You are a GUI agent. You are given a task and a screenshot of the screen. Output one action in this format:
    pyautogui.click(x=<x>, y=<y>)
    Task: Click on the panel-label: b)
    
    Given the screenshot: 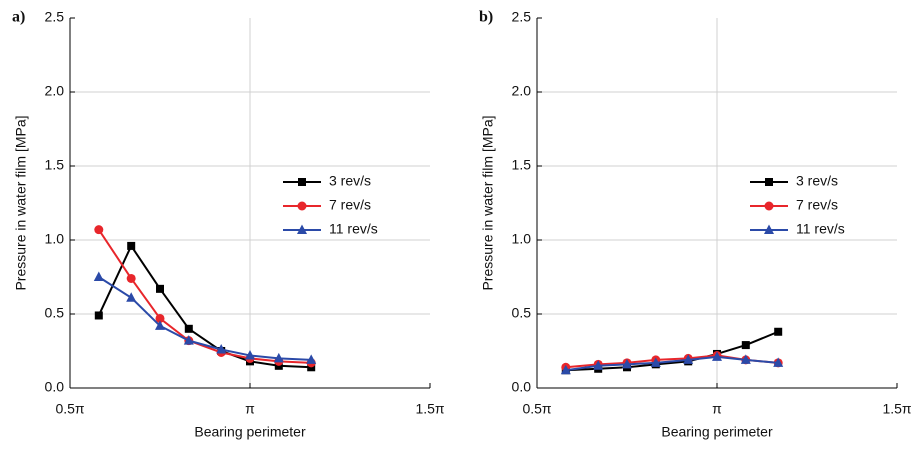 What is the action you would take?
    pyautogui.click(x=486, y=17)
    